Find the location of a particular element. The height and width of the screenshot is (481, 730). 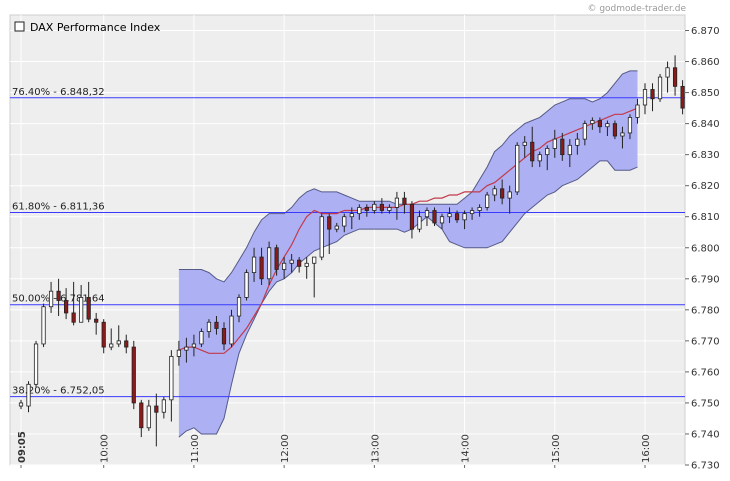

y-tick-label: 6.740 is located at coordinates (705, 434).